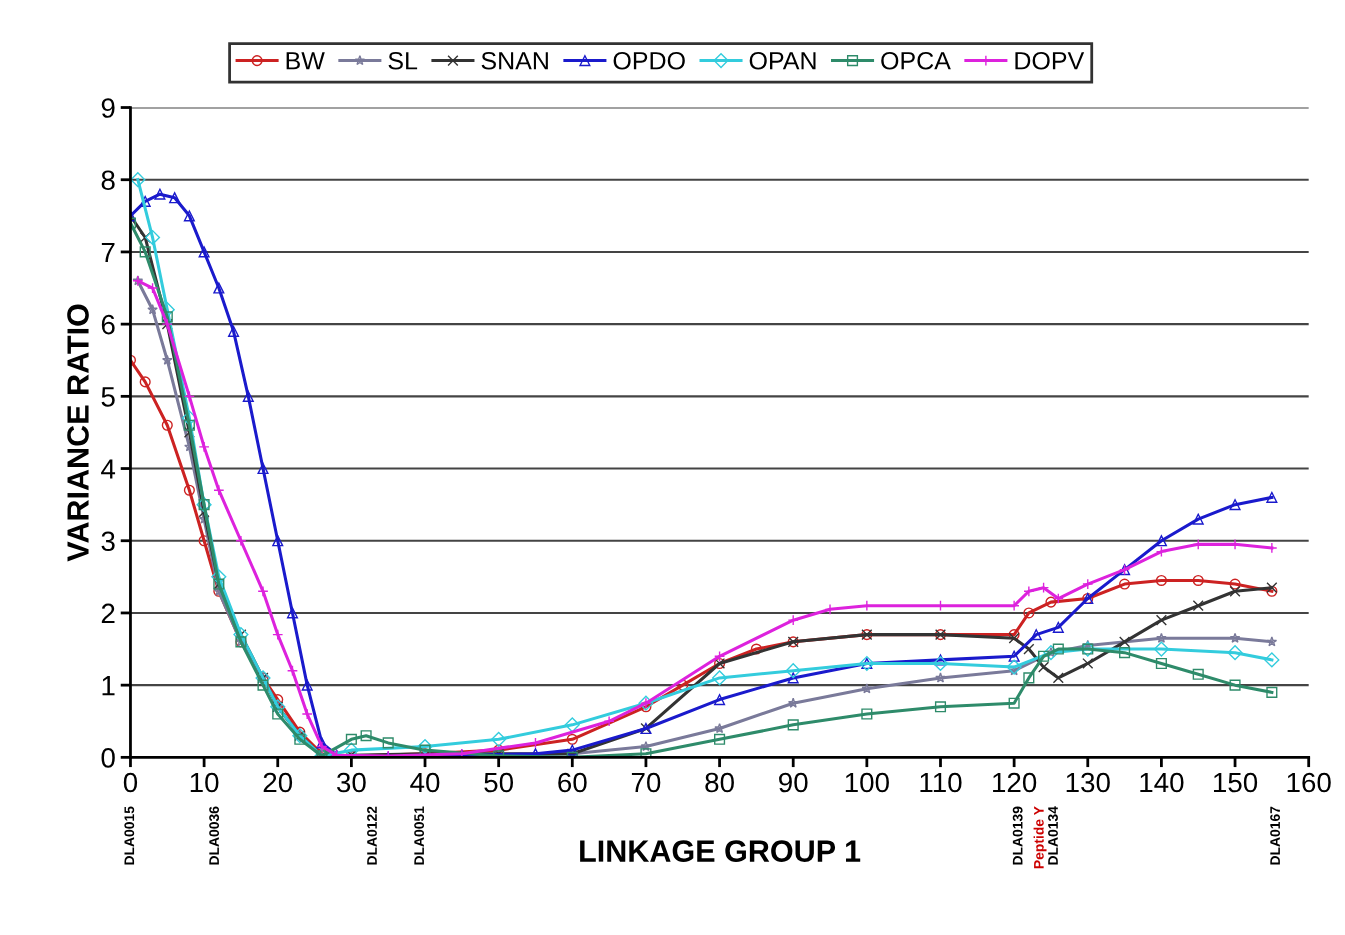 The image size is (1345, 935). What do you see at coordinates (130, 782) in the screenshot?
I see `x-tick-label: 0` at bounding box center [130, 782].